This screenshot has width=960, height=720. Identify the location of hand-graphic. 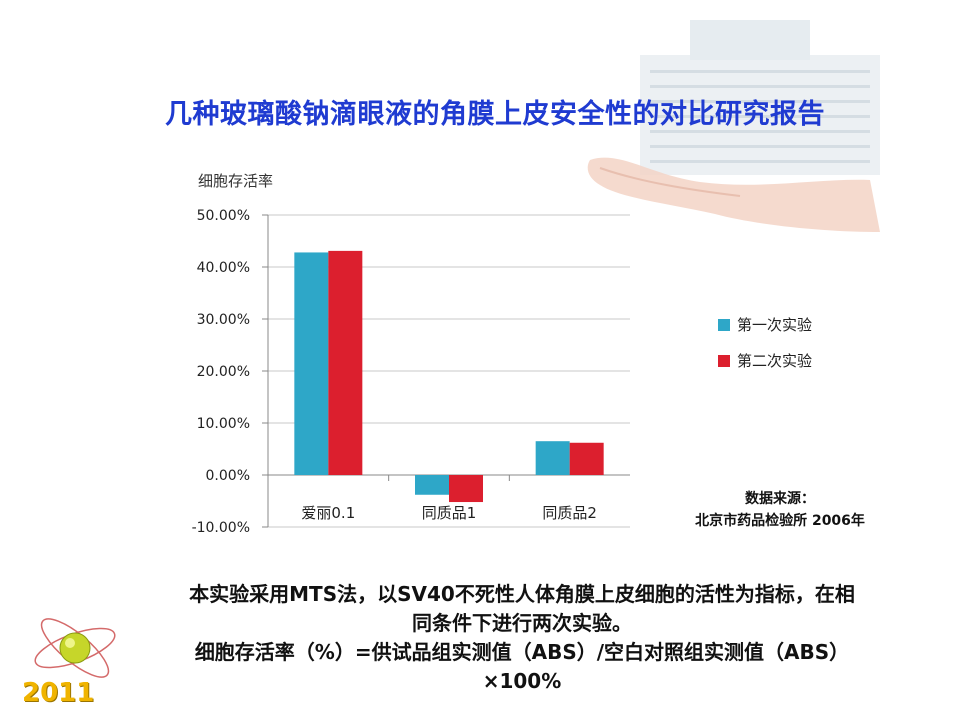
(733, 194).